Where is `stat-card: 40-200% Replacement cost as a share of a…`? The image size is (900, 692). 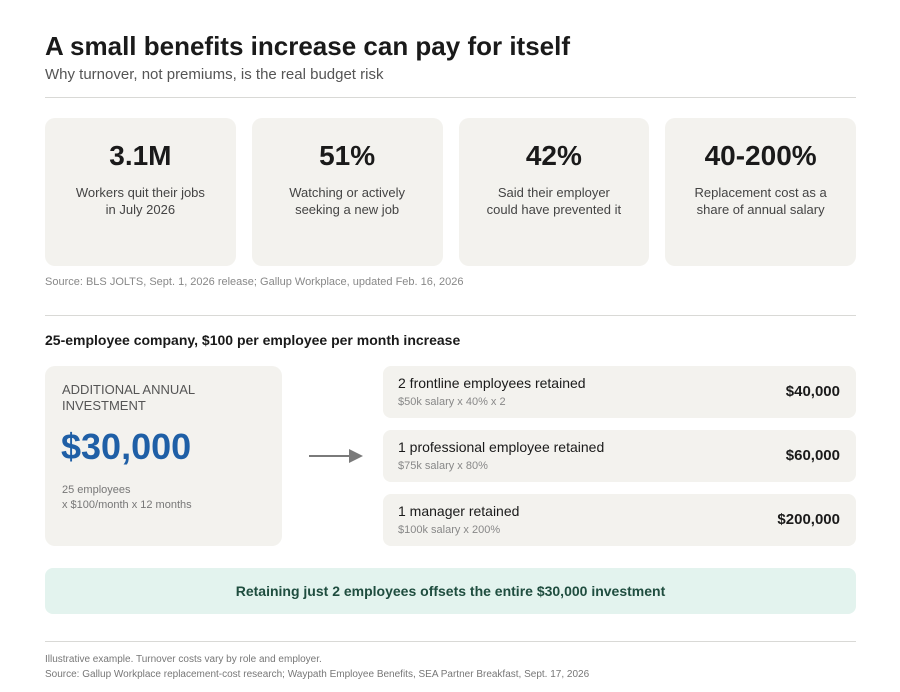 stat-card: 40-200% Replacement cost as a share of a… is located at coordinates (760, 192).